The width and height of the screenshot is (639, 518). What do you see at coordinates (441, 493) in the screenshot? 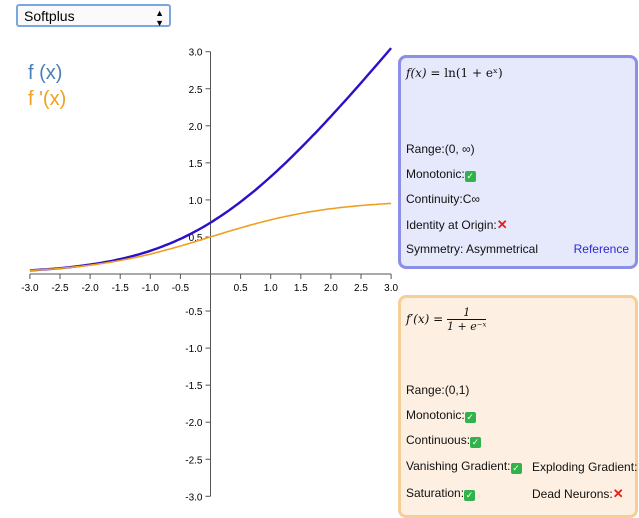
I see `saturation: Saturation: ✓` at bounding box center [441, 493].